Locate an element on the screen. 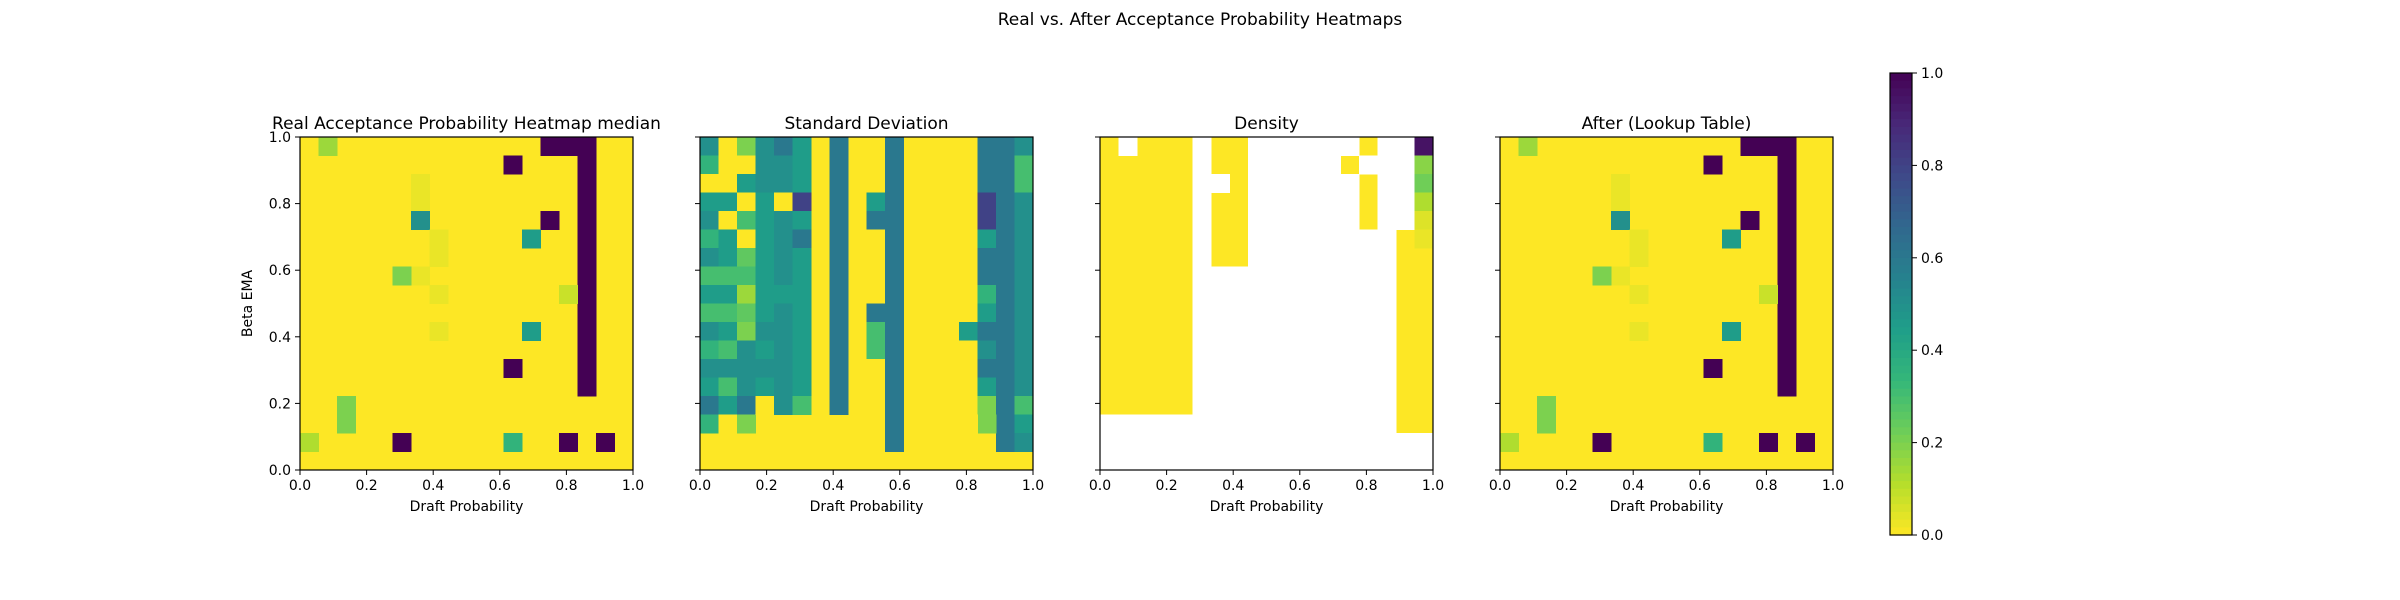  x-axis-label: Draft Probability is located at coordinates (467, 507).